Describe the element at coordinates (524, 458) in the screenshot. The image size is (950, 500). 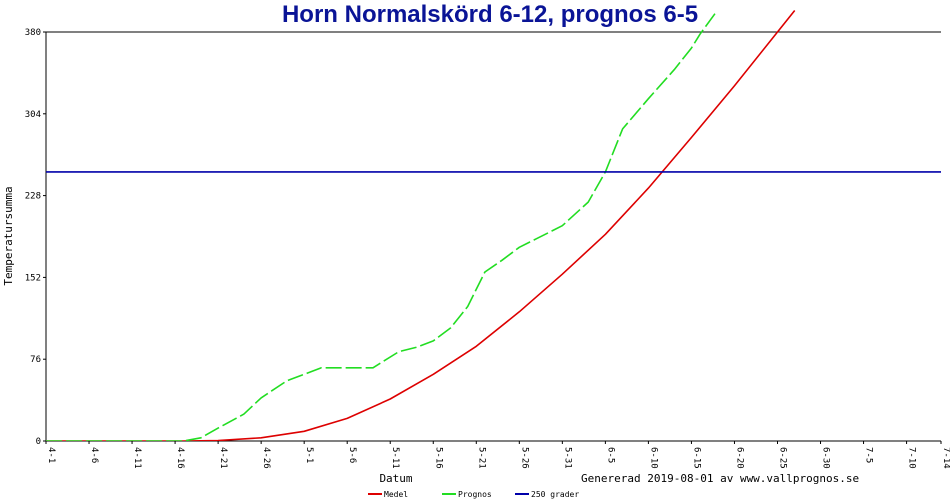
I see `x-tick-label: 5-26` at that location.